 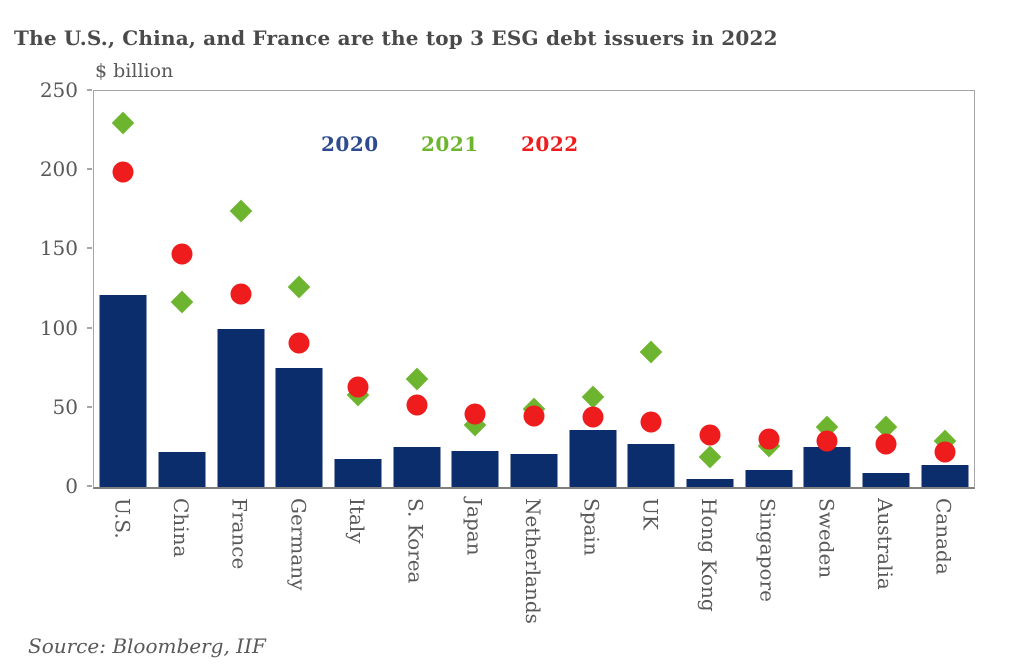 What do you see at coordinates (58, 169) in the screenshot?
I see `y-tick-label: 200` at bounding box center [58, 169].